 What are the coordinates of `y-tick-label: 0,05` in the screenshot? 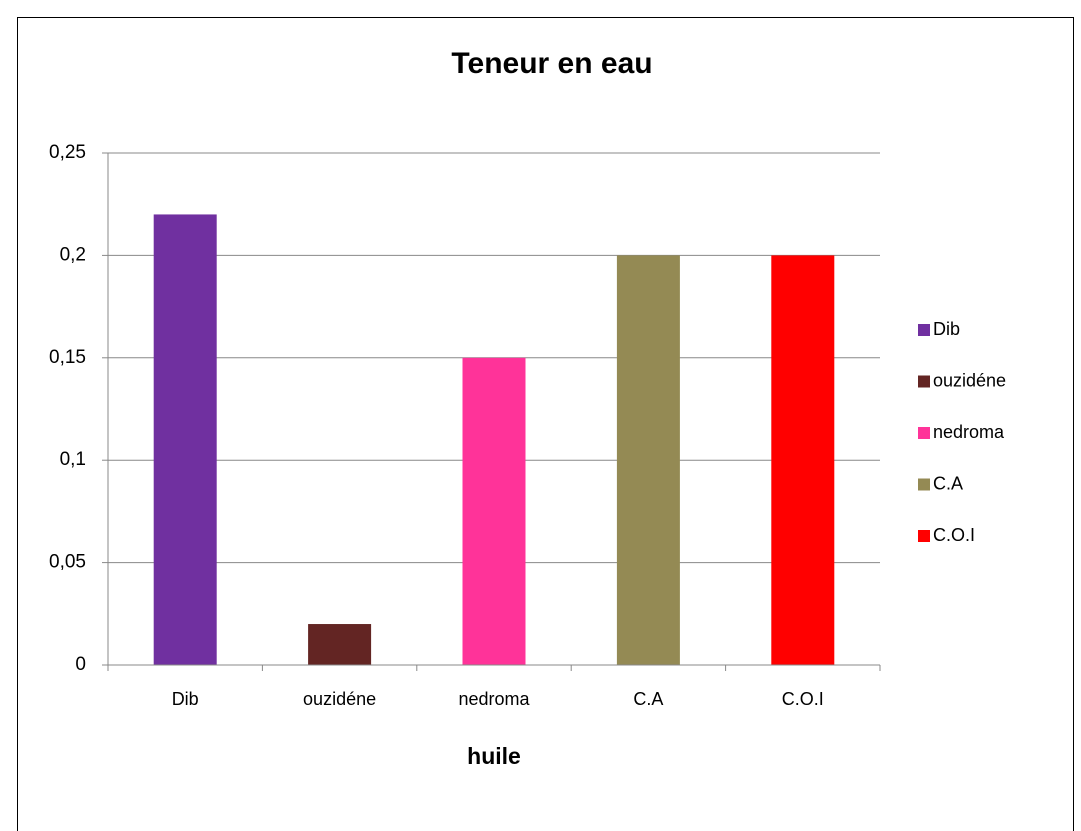 It's located at (67, 562).